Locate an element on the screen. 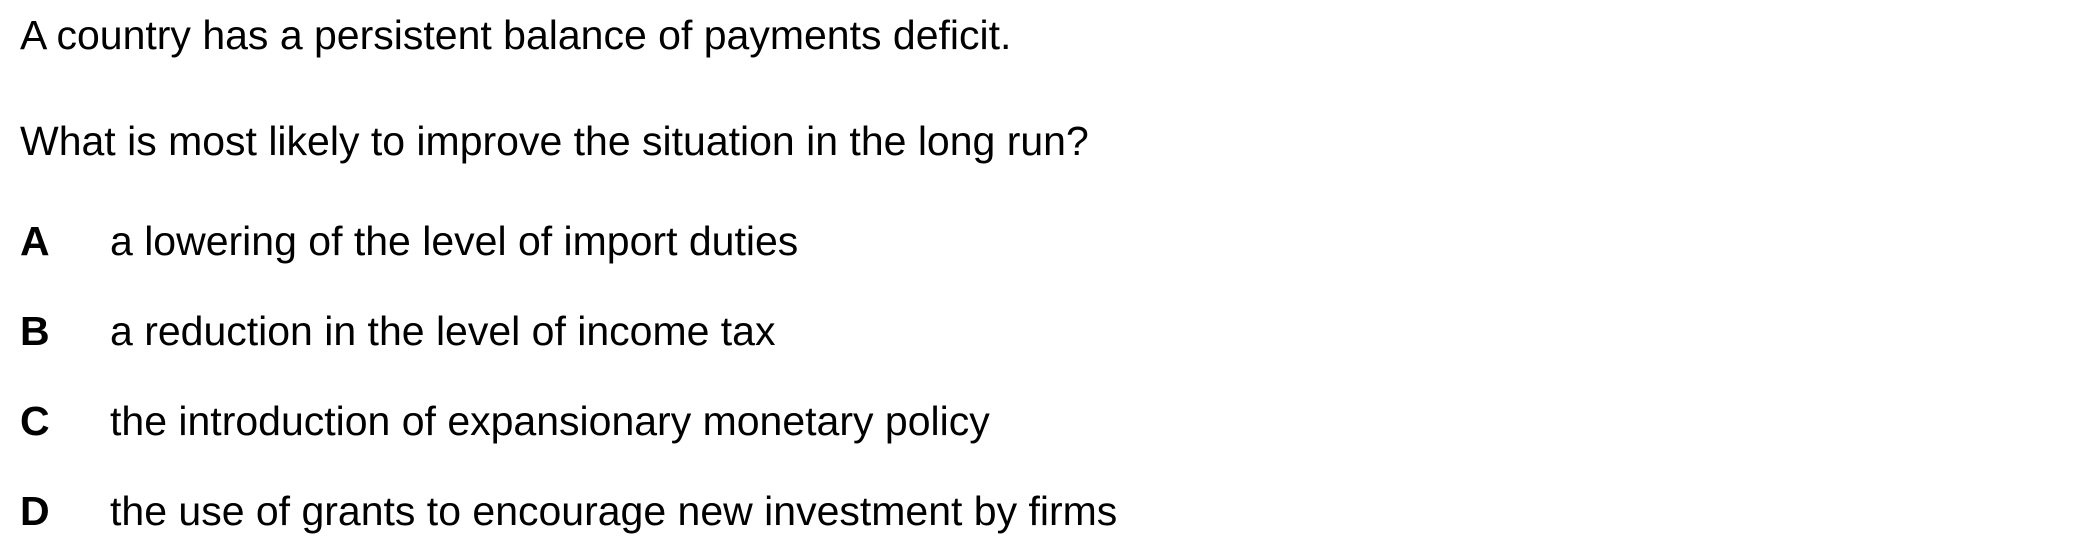  option-b-text: a reduction in the level of income tax is located at coordinates (443, 331).